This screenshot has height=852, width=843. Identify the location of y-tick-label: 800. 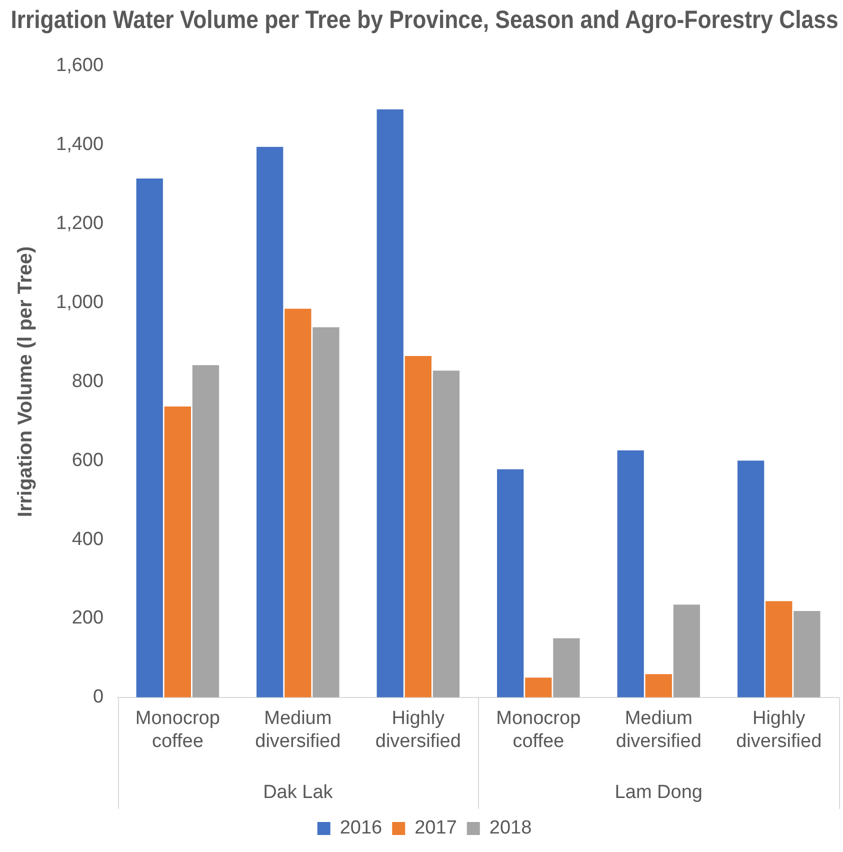
(88, 381).